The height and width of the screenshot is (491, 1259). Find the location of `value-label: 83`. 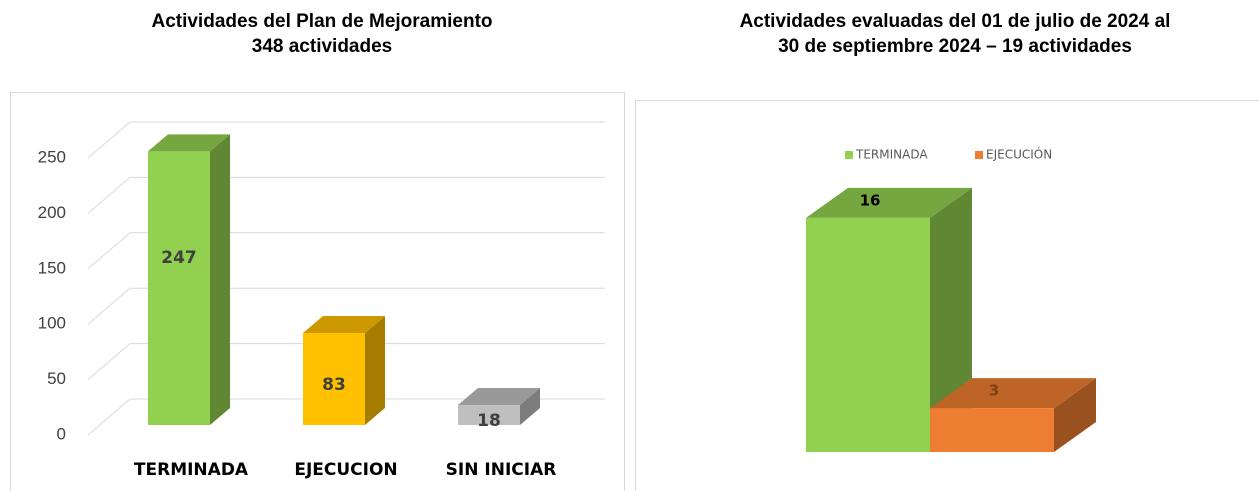

value-label: 83 is located at coordinates (334, 385).